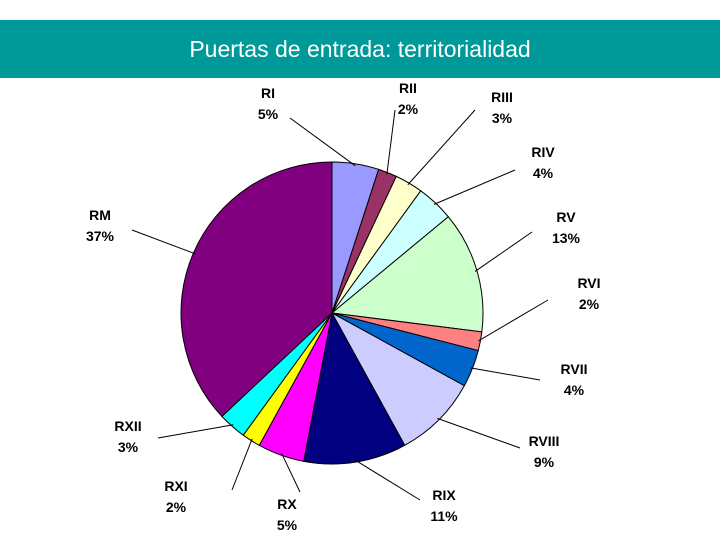 This screenshot has width=720, height=540. What do you see at coordinates (513, 320) in the screenshot?
I see `leader-line-rvi` at bounding box center [513, 320].